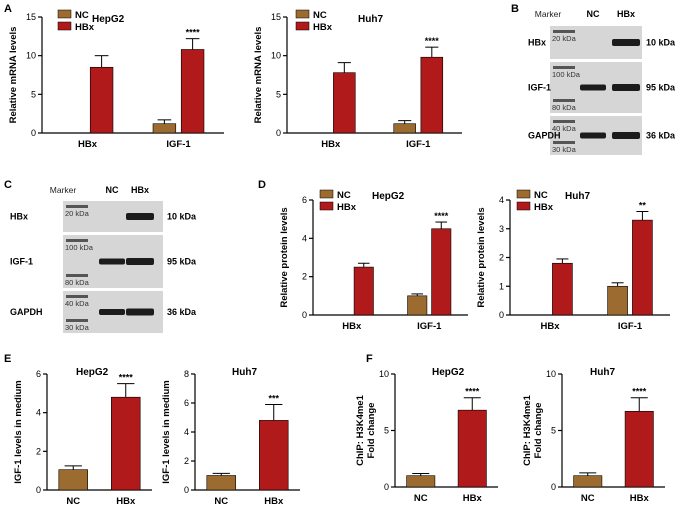  I want to click on blot-header-marker: Marker, so click(548, 14).